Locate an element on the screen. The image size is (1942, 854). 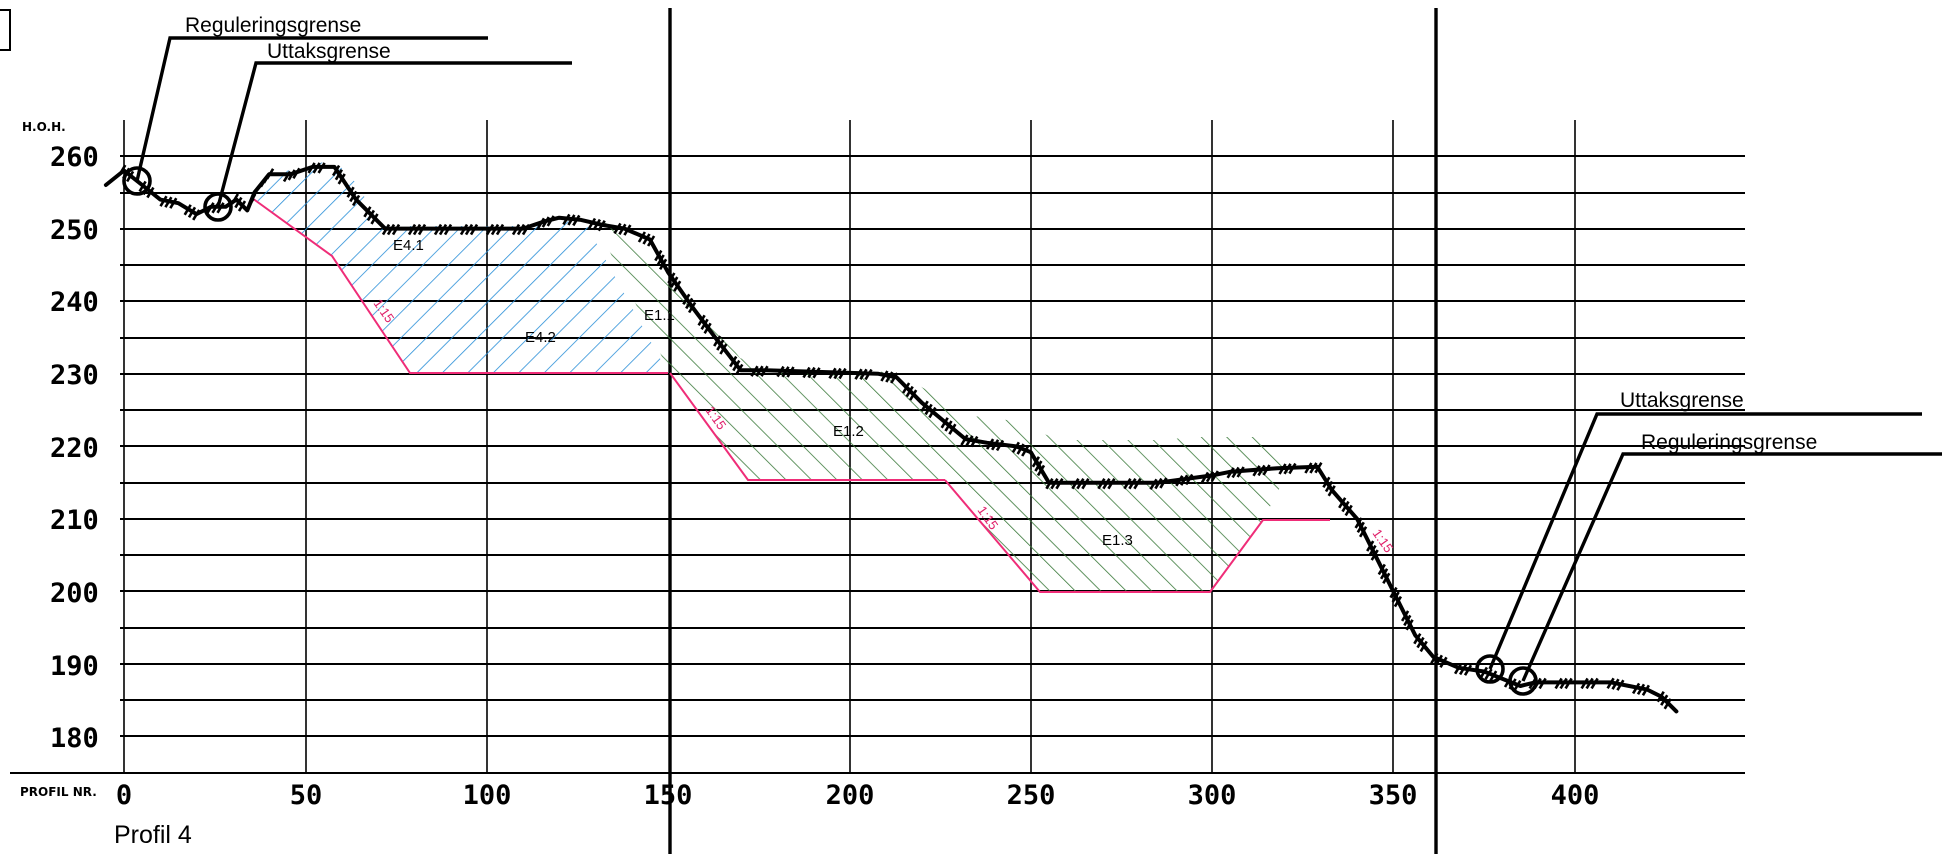
y-tick-label: 240 is located at coordinates (74, 302).